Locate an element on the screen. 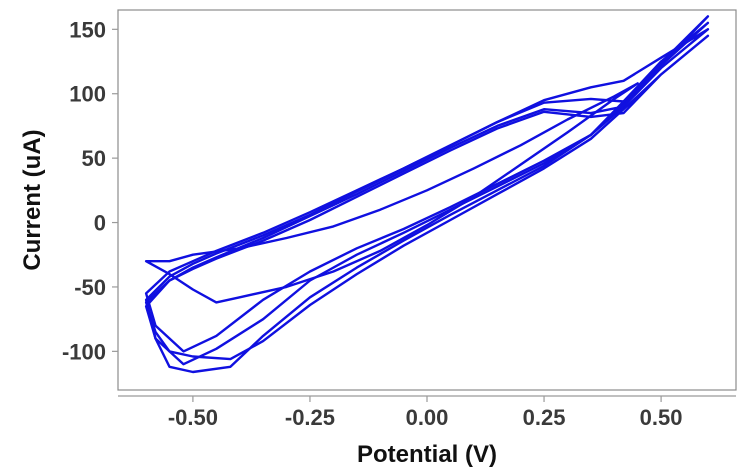  y-tick-label: 0 is located at coordinates (100, 223).